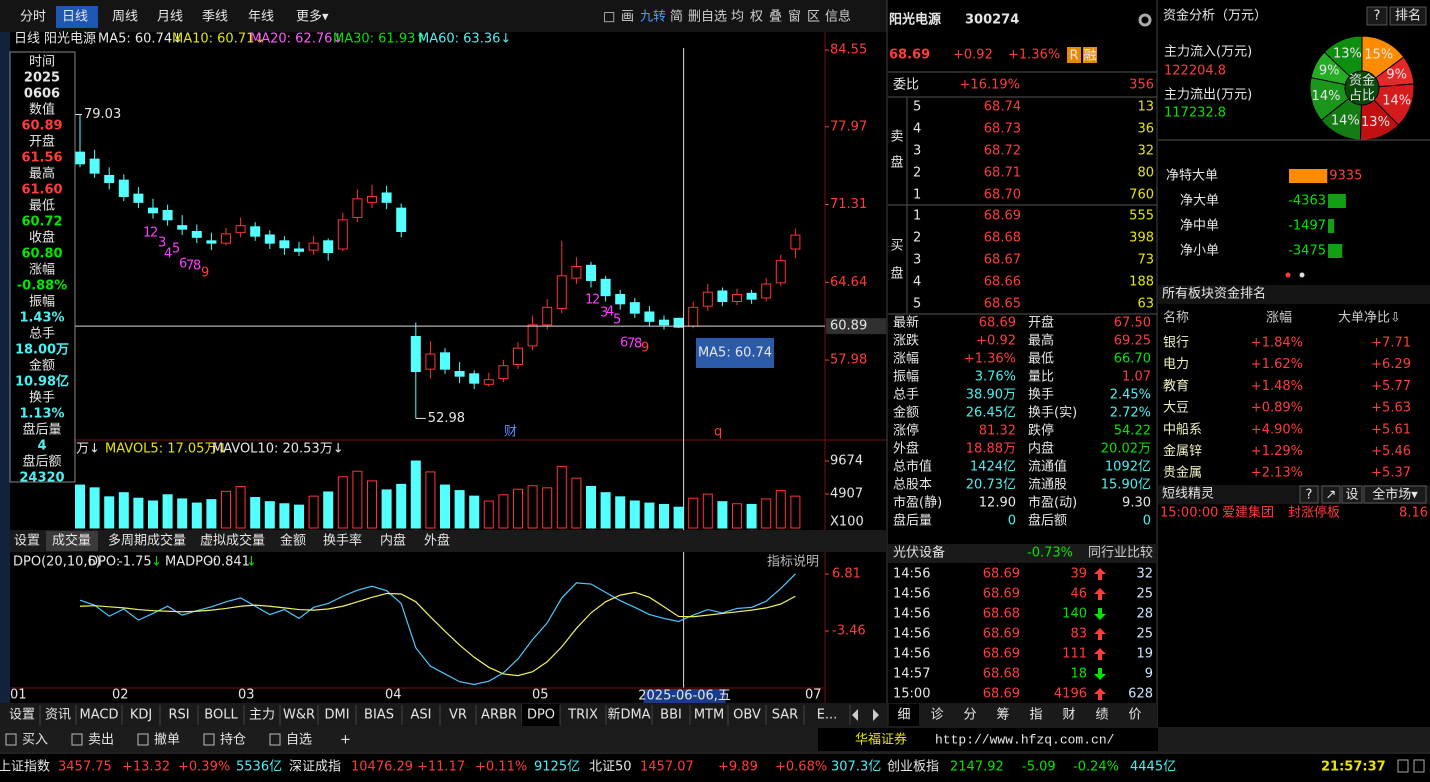  Describe the element at coordinates (421, 715) in the screenshot. I see `indicator-tab: ASI` at that location.